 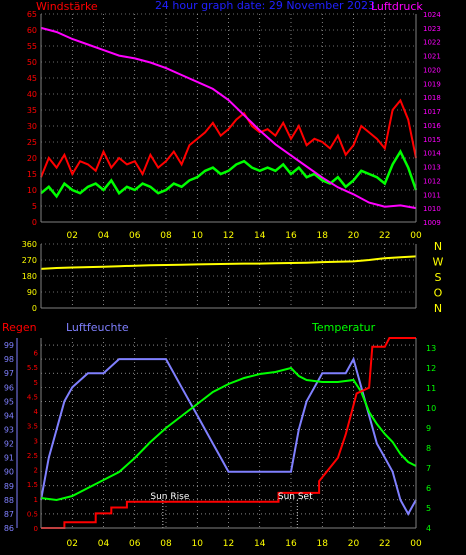 I want to click on y-right-tick-label: 1009, so click(x=432, y=223).